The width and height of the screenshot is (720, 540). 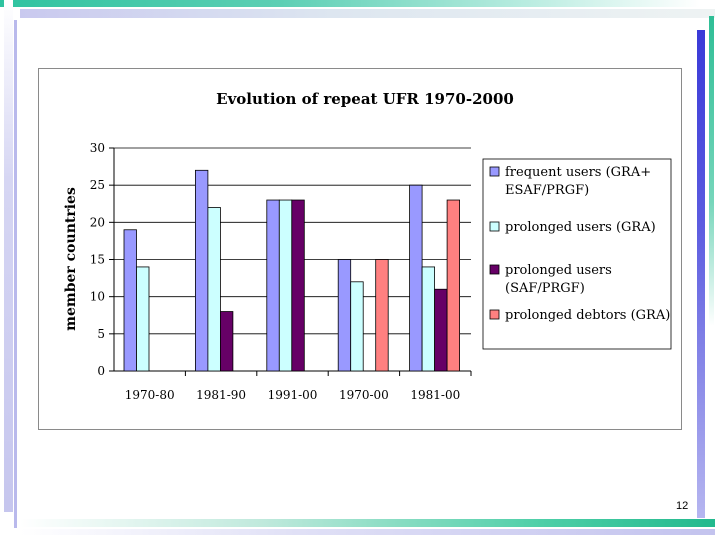 What do you see at coordinates (682, 506) in the screenshot?
I see `page-number: 12` at bounding box center [682, 506].